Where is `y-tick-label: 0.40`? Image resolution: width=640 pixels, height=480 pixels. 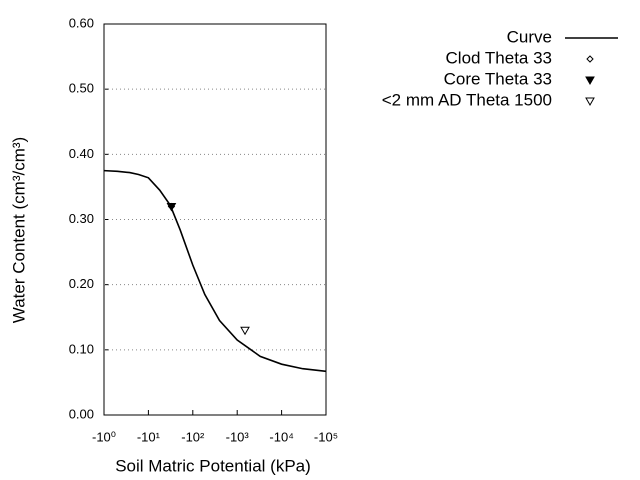 y-tick-label: 0.40 is located at coordinates (81, 153).